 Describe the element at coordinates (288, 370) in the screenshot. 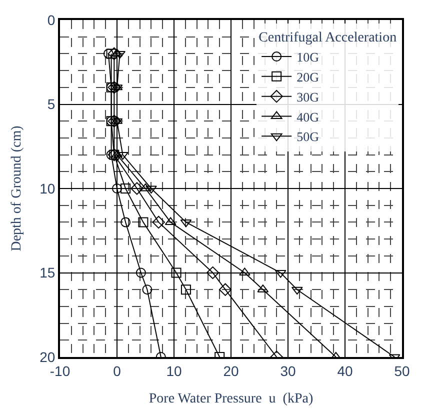

I see `x-tick-label: 30` at that location.